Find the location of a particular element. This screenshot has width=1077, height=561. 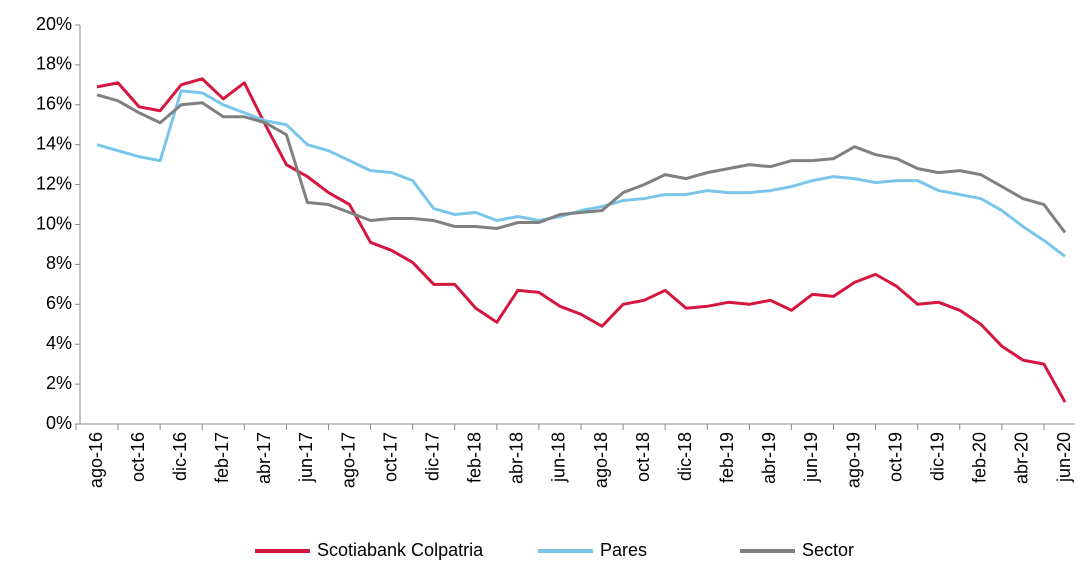

y-tick-label: 0% is located at coordinates (59, 423).